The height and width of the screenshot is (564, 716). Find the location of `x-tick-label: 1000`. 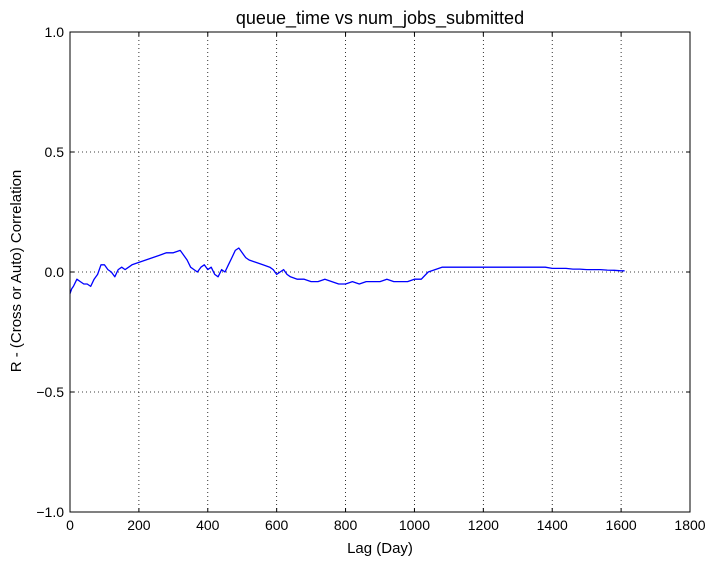

x-tick-label: 1000 is located at coordinates (414, 525).